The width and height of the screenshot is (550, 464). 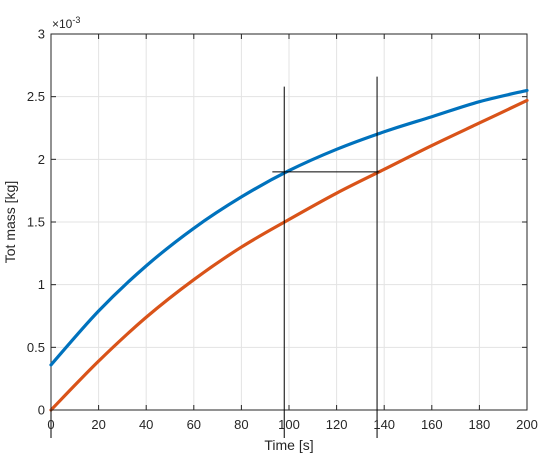 I want to click on x-tick-label: 20, so click(x=98, y=424).